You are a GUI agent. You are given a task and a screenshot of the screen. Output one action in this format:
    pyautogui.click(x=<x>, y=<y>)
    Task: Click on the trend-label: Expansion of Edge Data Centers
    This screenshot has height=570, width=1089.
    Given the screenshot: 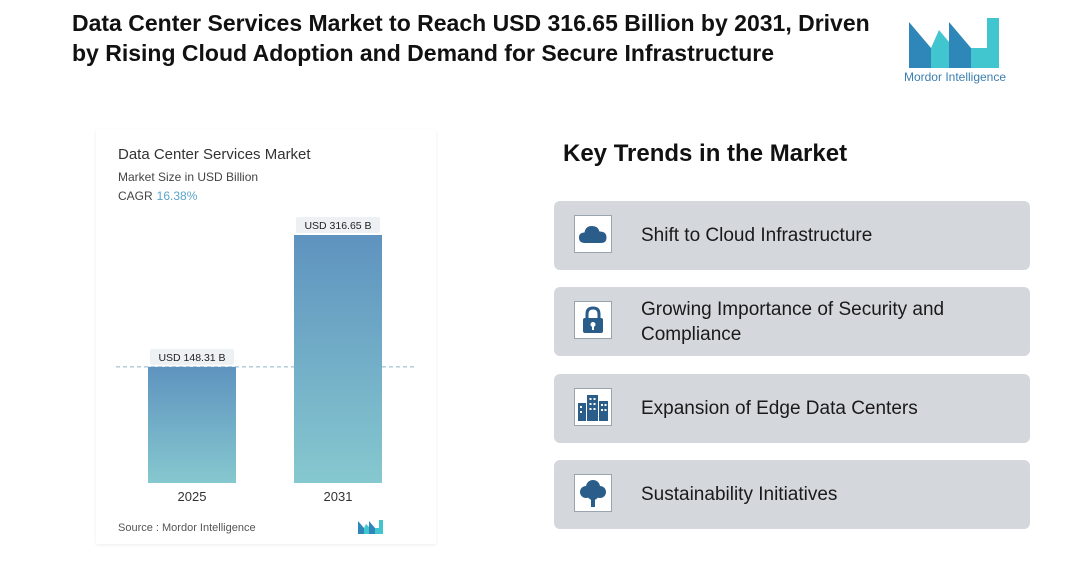 What is the action you would take?
    pyautogui.click(x=779, y=408)
    